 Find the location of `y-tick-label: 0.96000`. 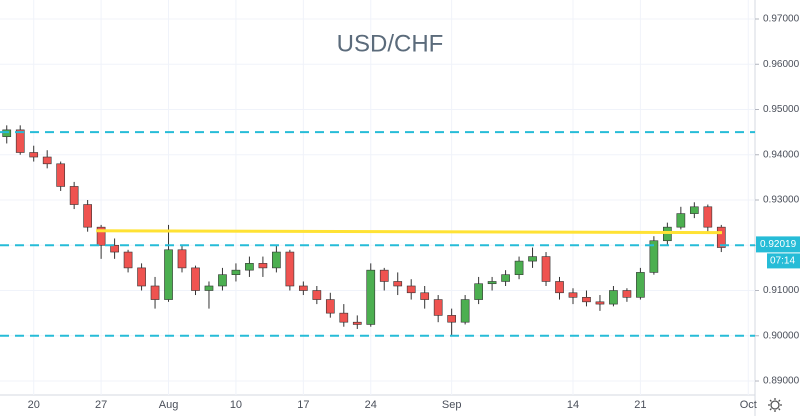

y-tick-label: 0.96000 is located at coordinates (781, 64).